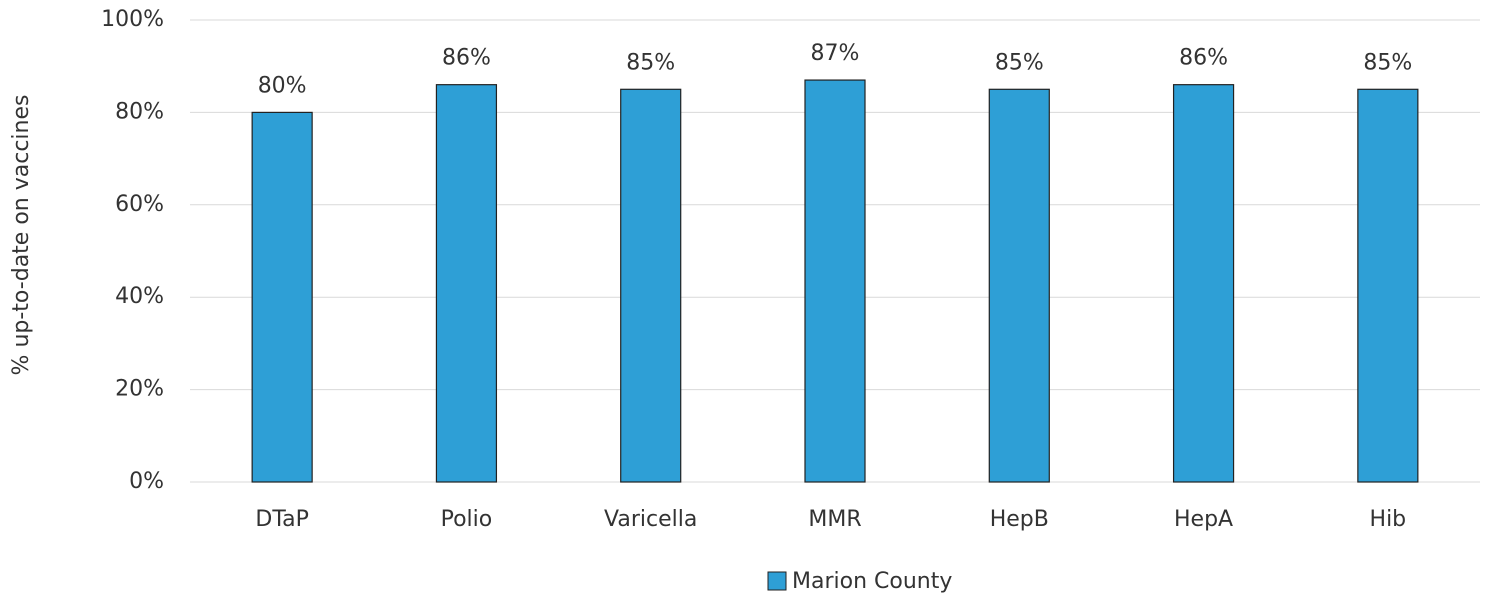  Describe the element at coordinates (650, 519) in the screenshot. I see `x-tick-label: Varicella` at that location.